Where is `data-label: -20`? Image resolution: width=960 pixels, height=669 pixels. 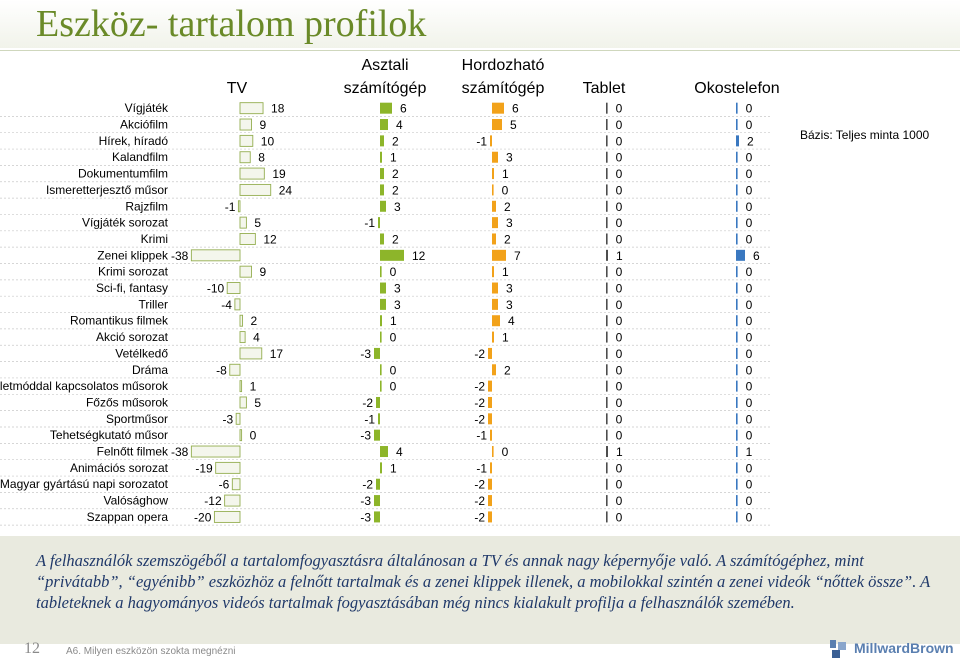
data-label: -20 is located at coordinates (203, 517).